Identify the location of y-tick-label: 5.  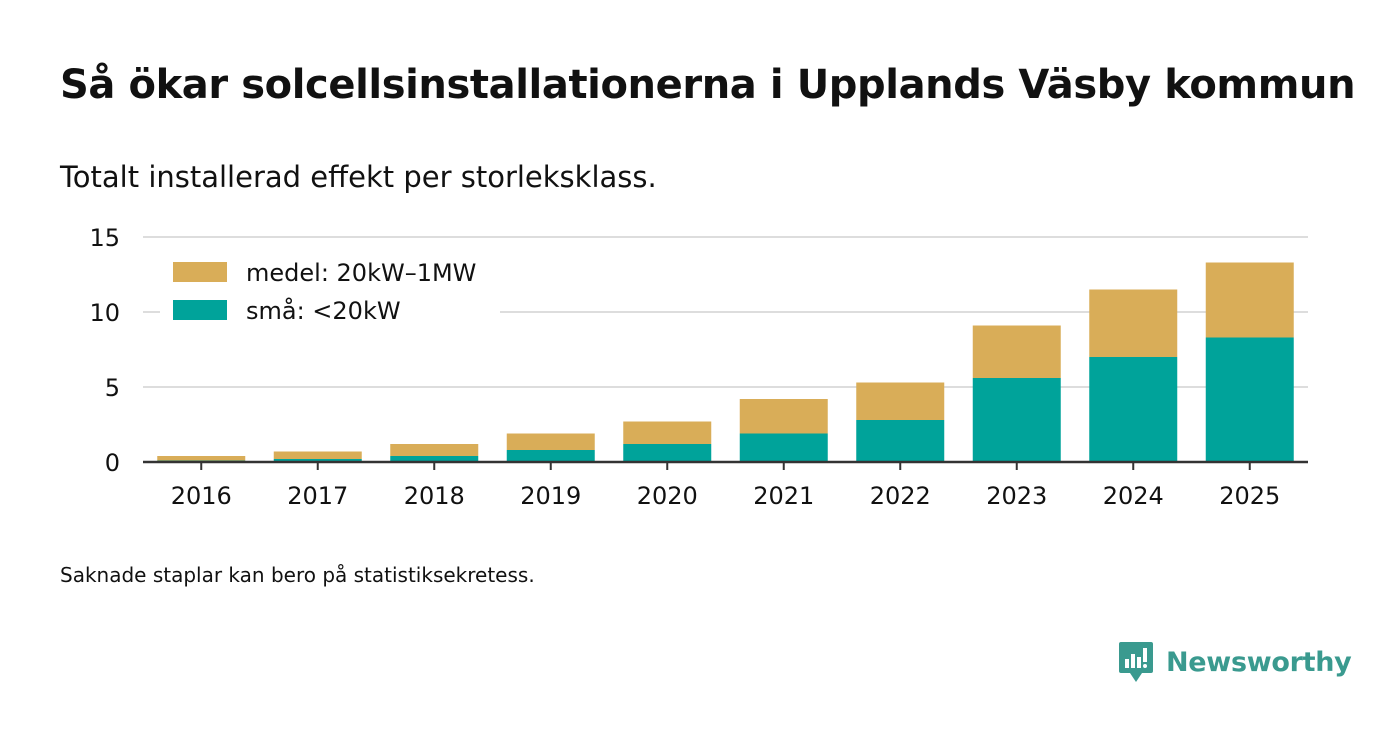
(112, 388).